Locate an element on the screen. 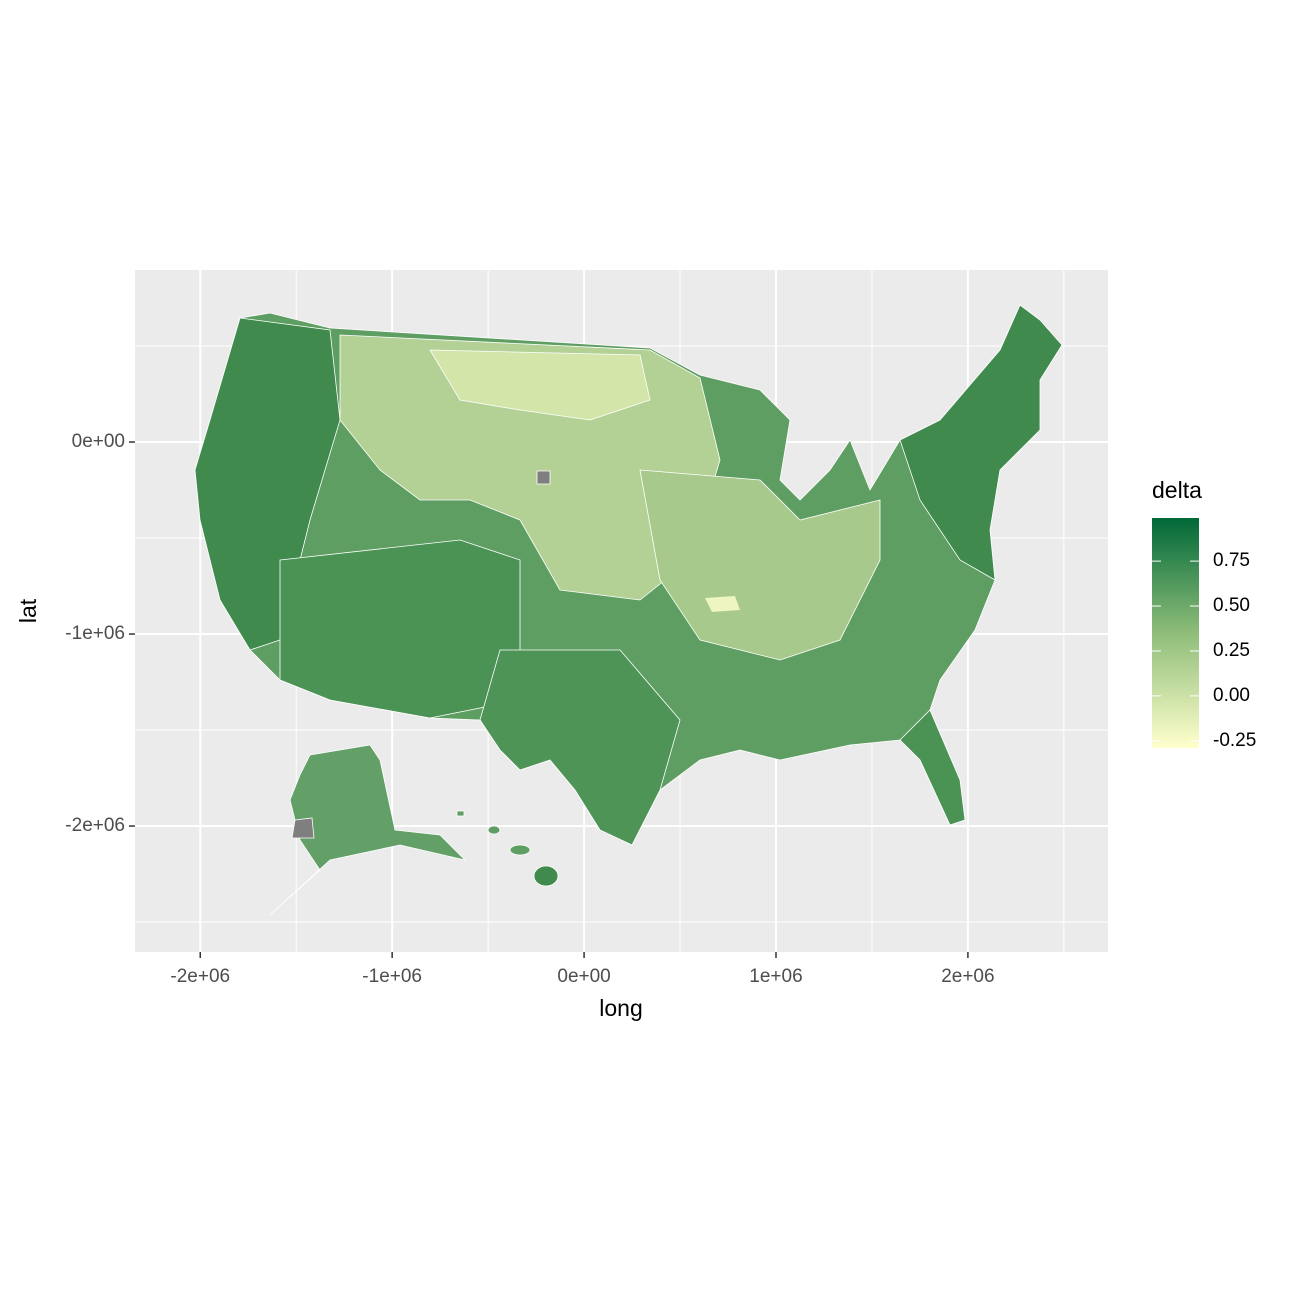 The width and height of the screenshot is (1296, 1296). texas-region is located at coordinates (580, 747).